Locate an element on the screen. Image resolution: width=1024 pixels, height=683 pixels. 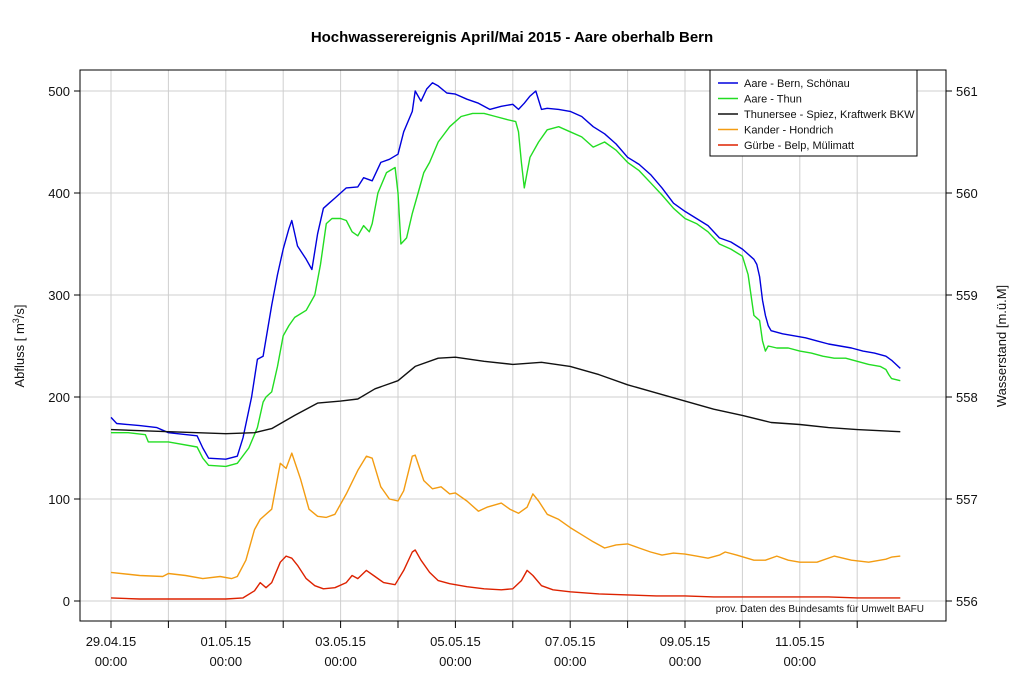
x-tick-label-date: 11.05.15 is located at coordinates (800, 641).